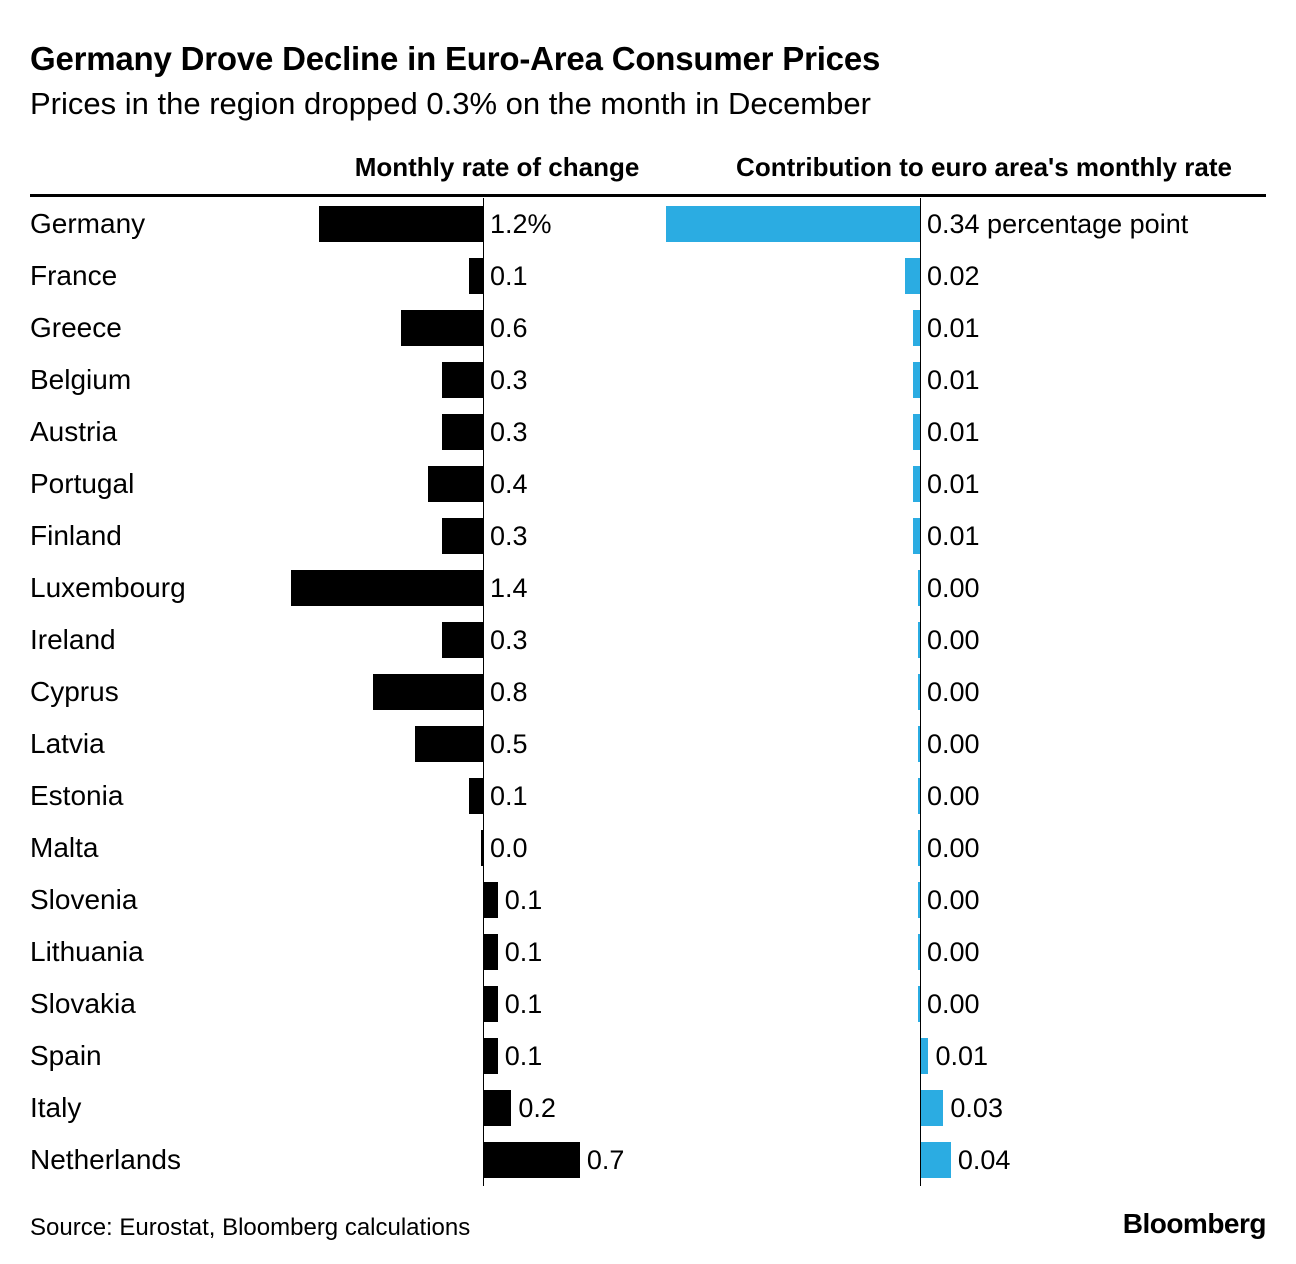 The width and height of the screenshot is (1296, 1264). Describe the element at coordinates (648, 1056) in the screenshot. I see `chart-row: Spain 0.1 0.01` at that location.